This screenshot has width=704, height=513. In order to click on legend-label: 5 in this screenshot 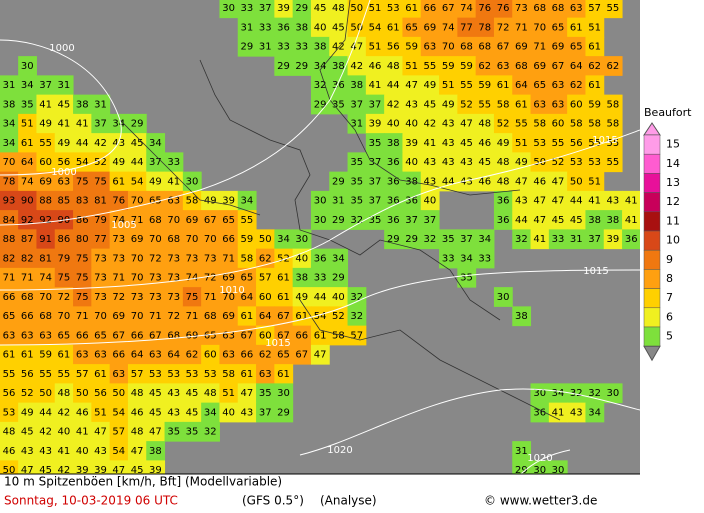, I will do `click(669, 336)`.